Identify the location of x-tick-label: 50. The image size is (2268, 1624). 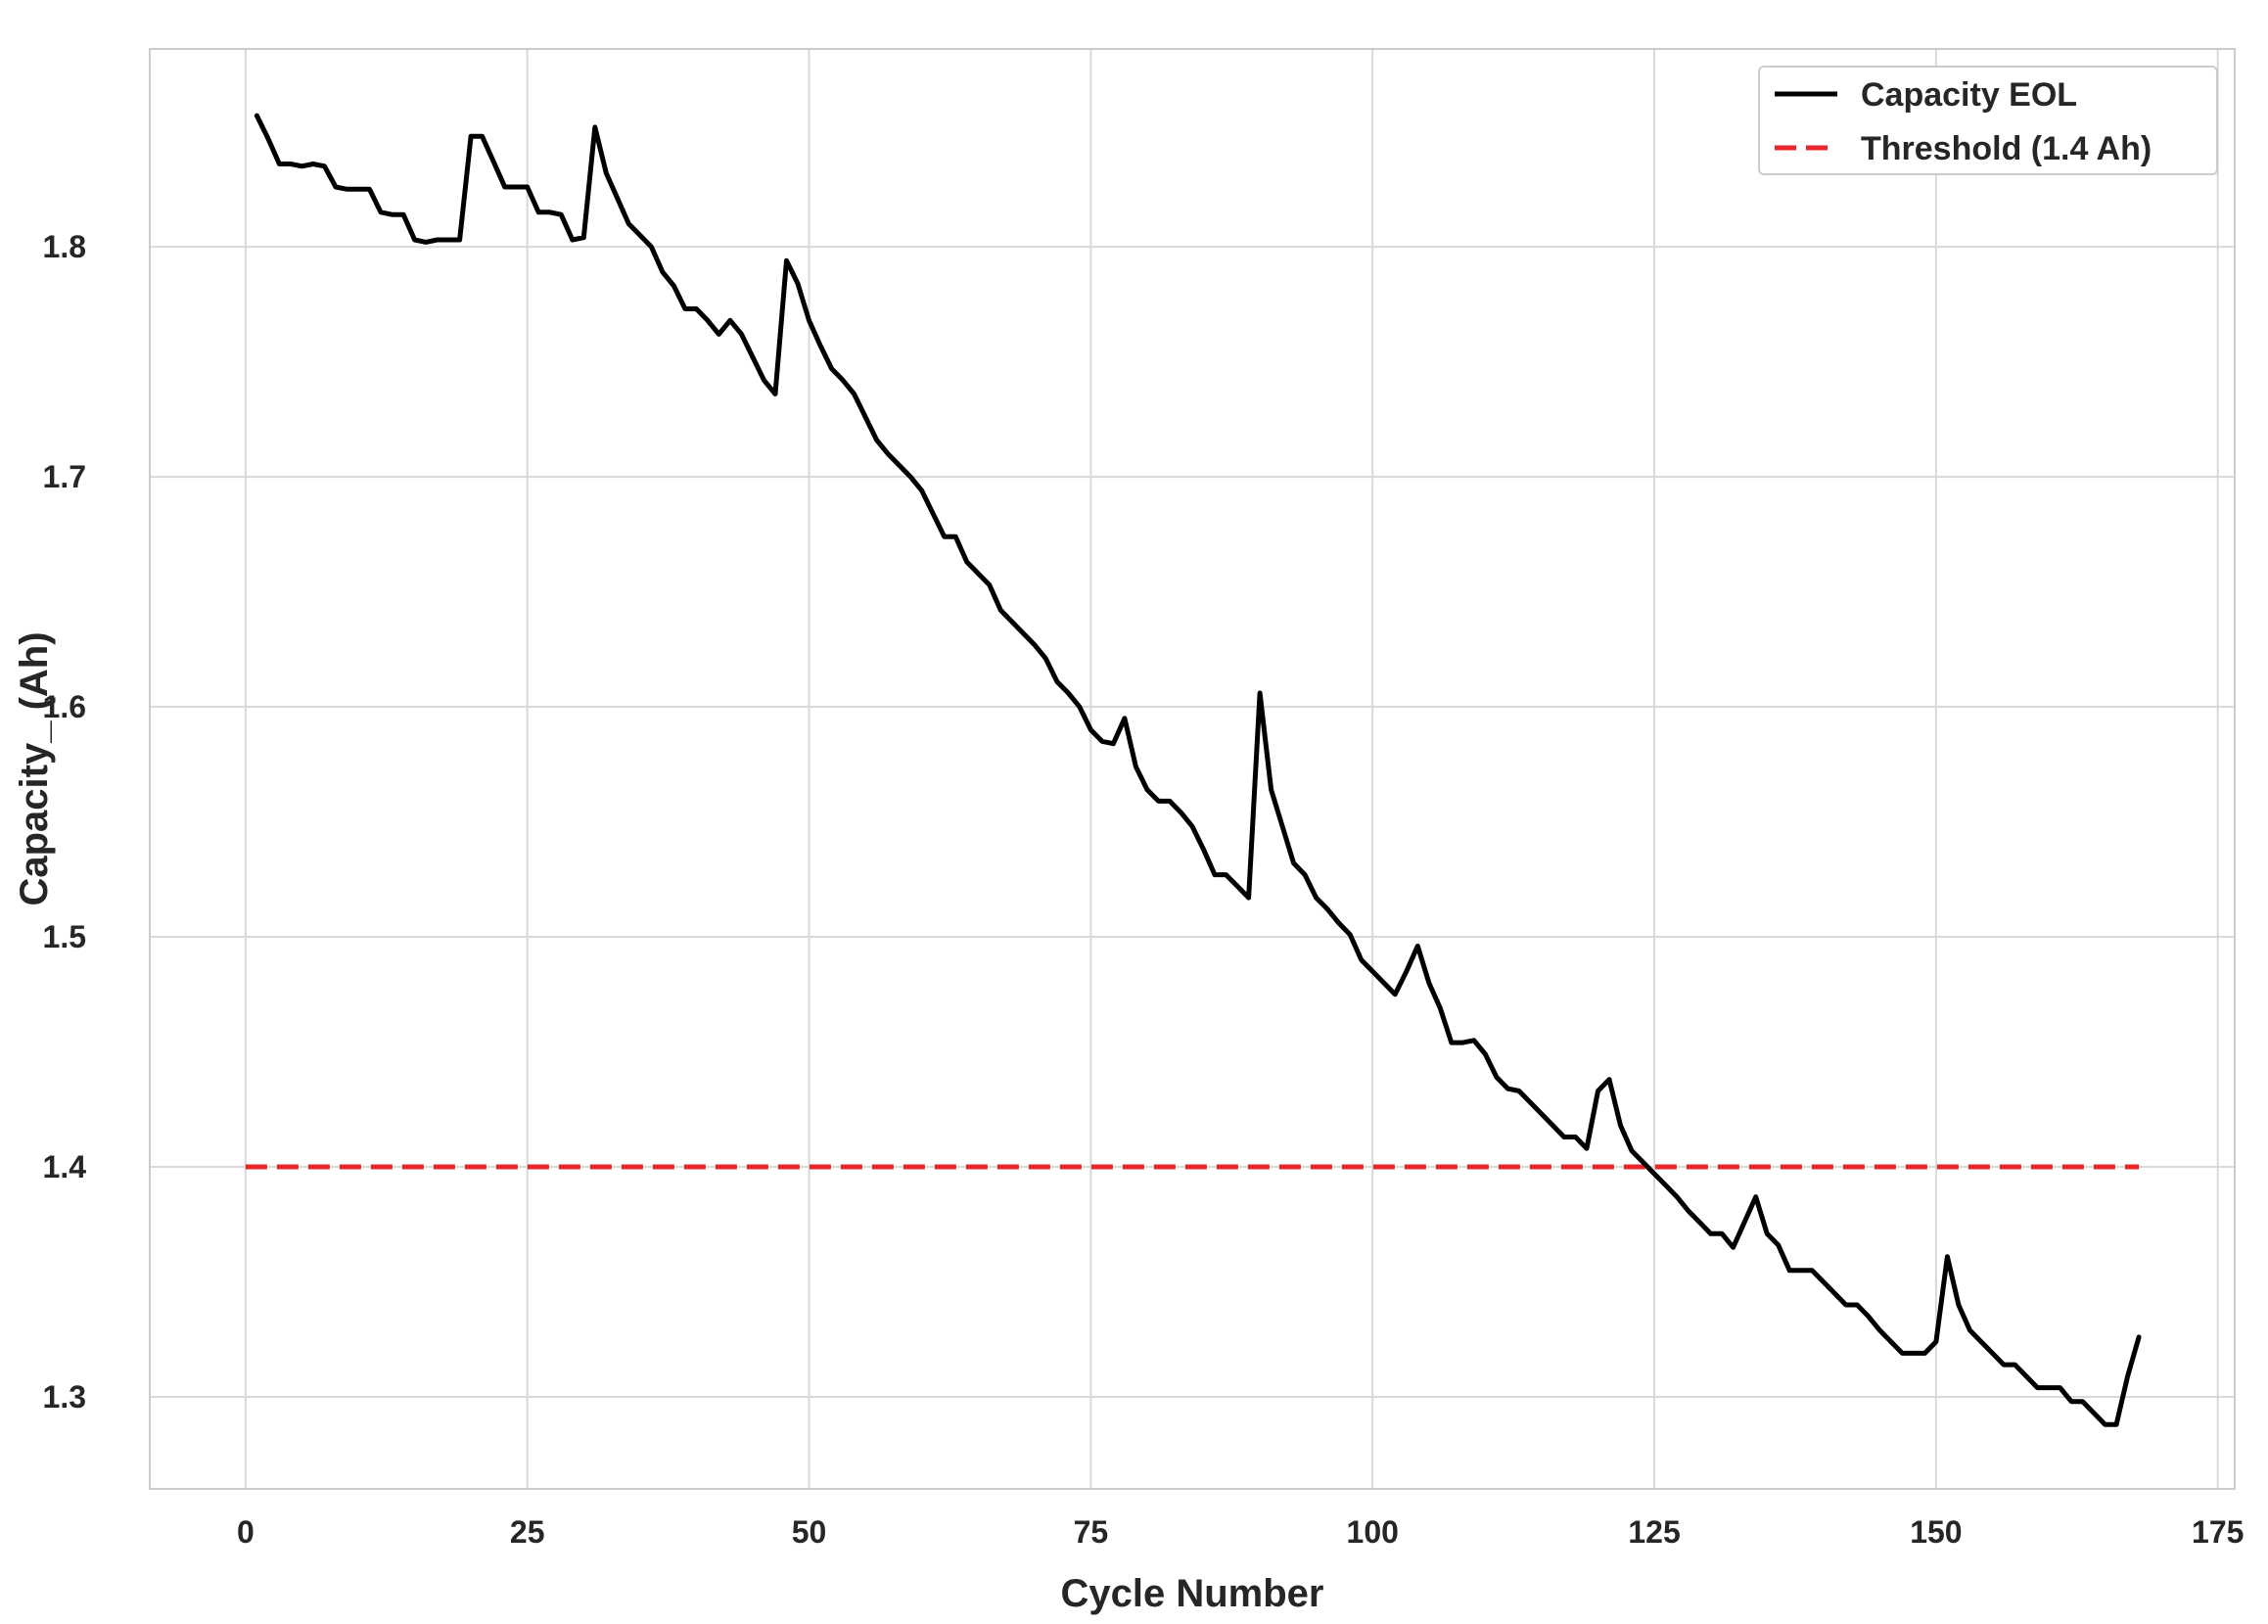
(810, 1532).